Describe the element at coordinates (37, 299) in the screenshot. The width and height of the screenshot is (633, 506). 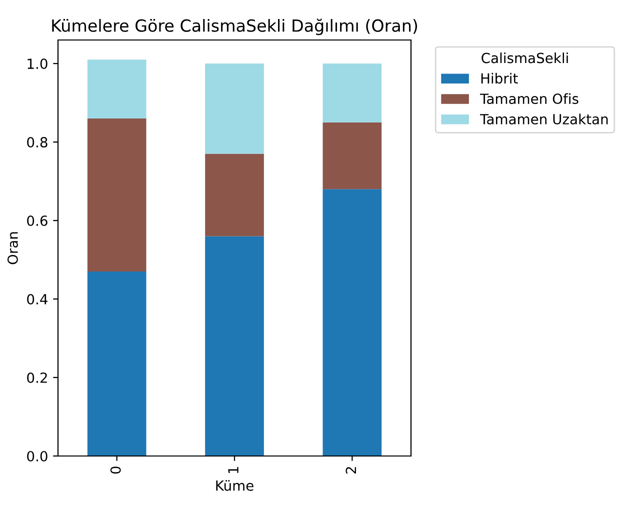
I see `y-tick-label: 0.4` at that location.